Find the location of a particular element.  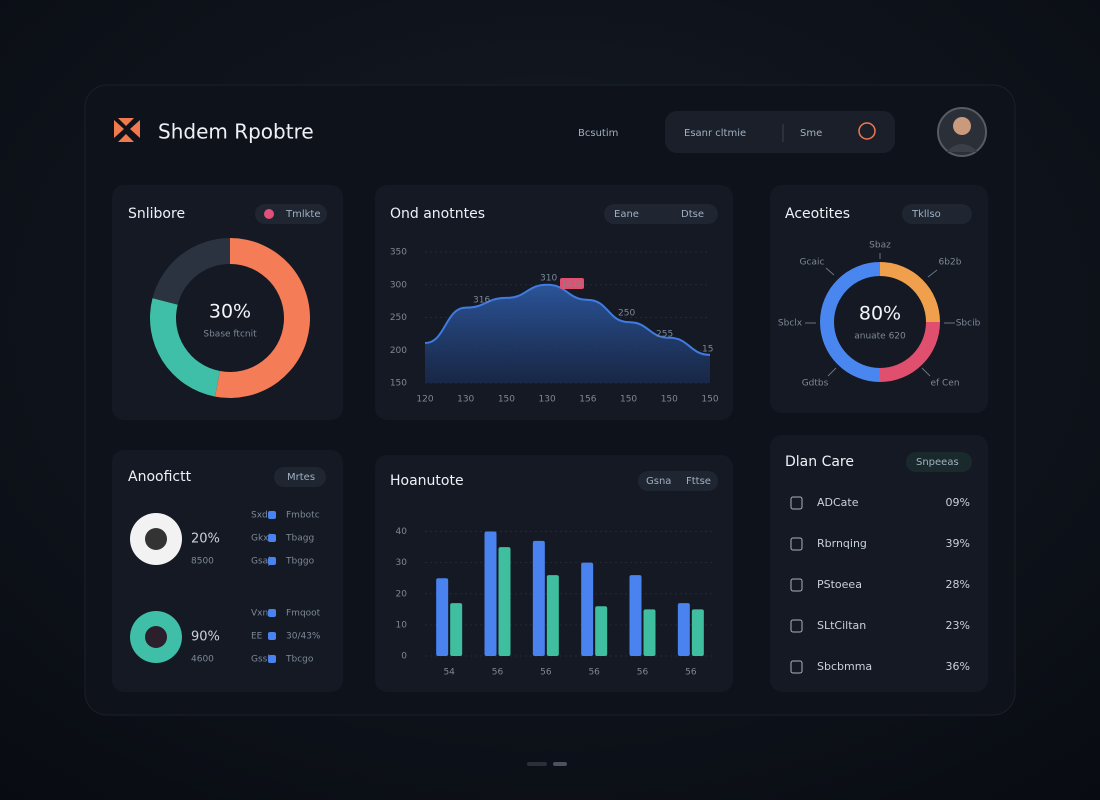

panel-title: Ond anotntes is located at coordinates (437, 214).